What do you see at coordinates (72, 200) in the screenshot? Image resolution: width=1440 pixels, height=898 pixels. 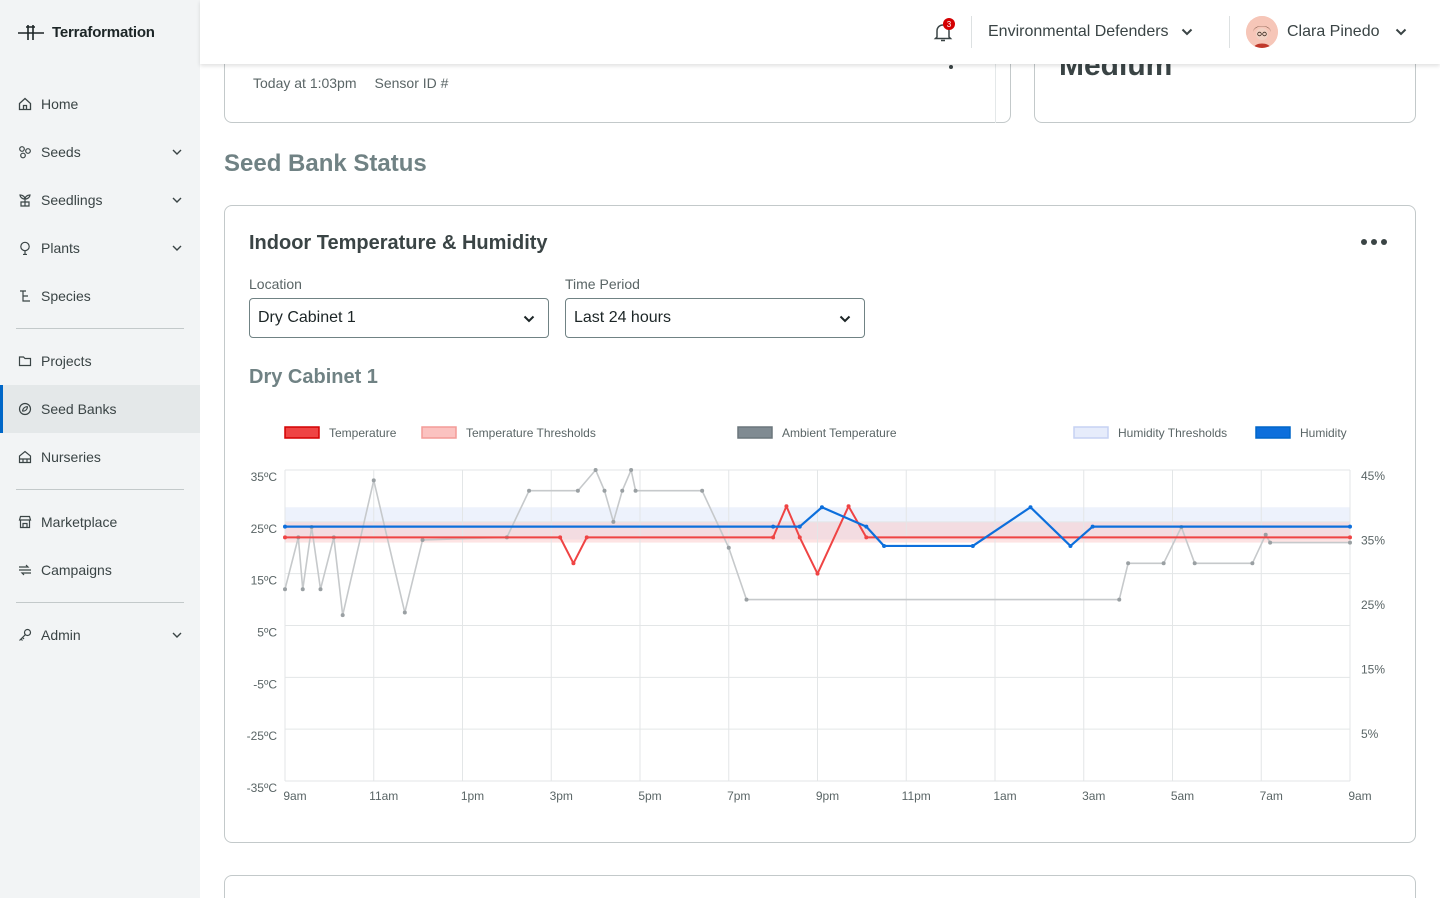 I see `sidebar-item-label: Seedlings` at bounding box center [72, 200].